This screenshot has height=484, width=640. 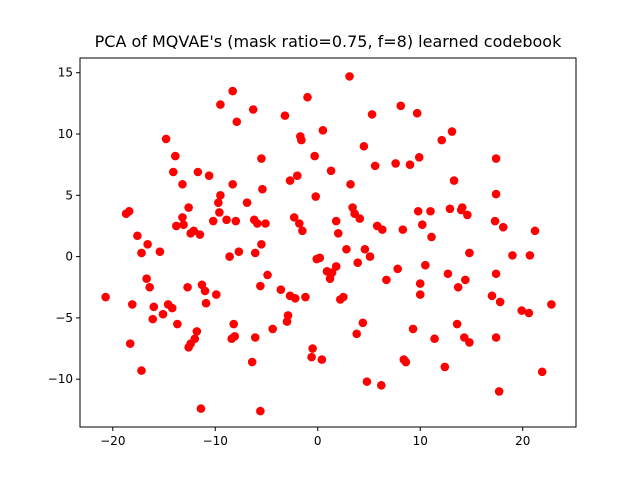 What do you see at coordinates (64, 318) in the screenshot?
I see `y-tick-label: −5` at bounding box center [64, 318].